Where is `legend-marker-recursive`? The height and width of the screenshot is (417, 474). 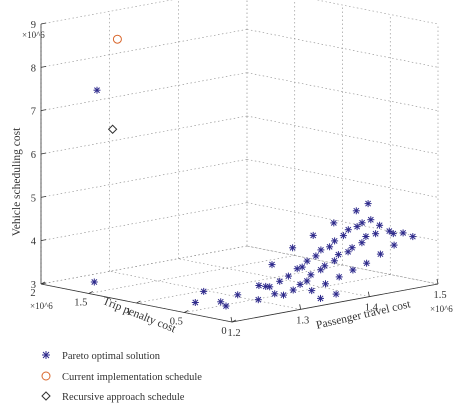 legend-marker-recursive is located at coordinates (46, 396).